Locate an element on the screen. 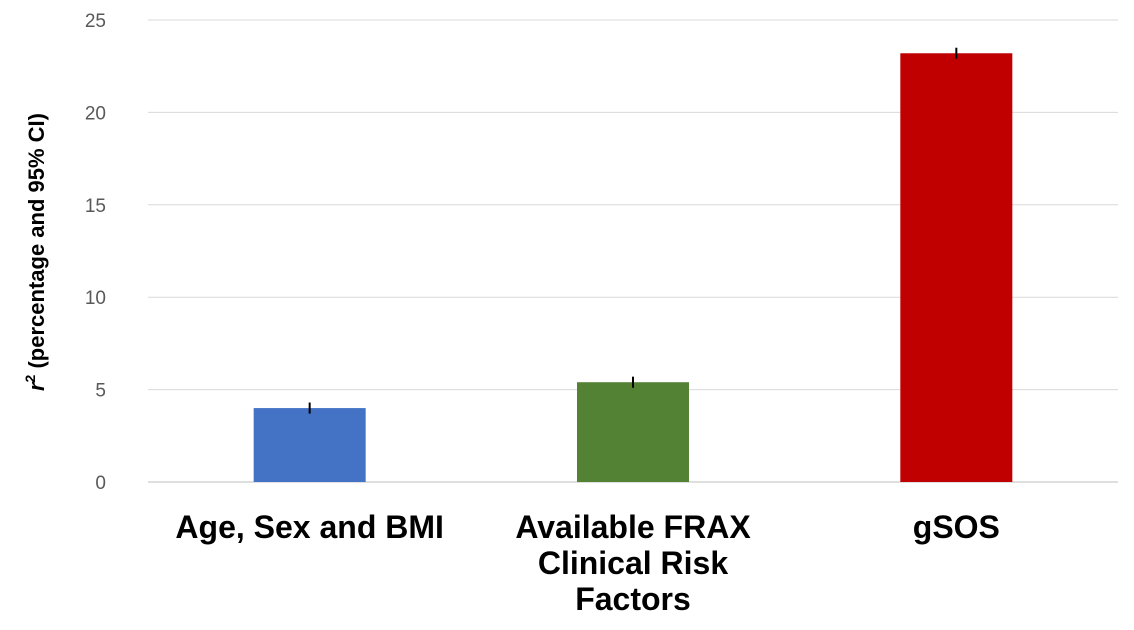 This screenshot has width=1134, height=630. y-axis-ticks: 0 5 10 15 20 25 is located at coordinates (95, 252).